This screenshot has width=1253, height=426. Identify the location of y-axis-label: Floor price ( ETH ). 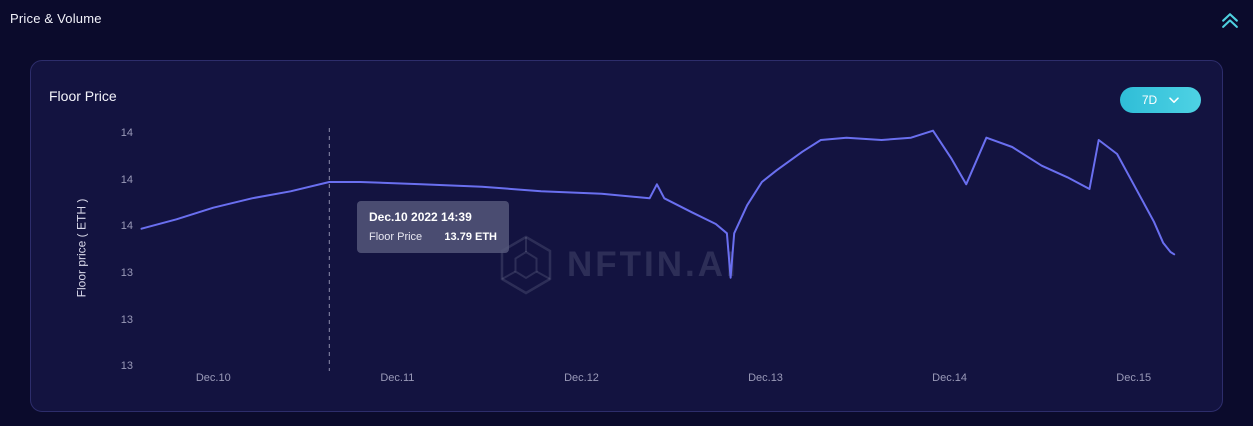
(81, 248).